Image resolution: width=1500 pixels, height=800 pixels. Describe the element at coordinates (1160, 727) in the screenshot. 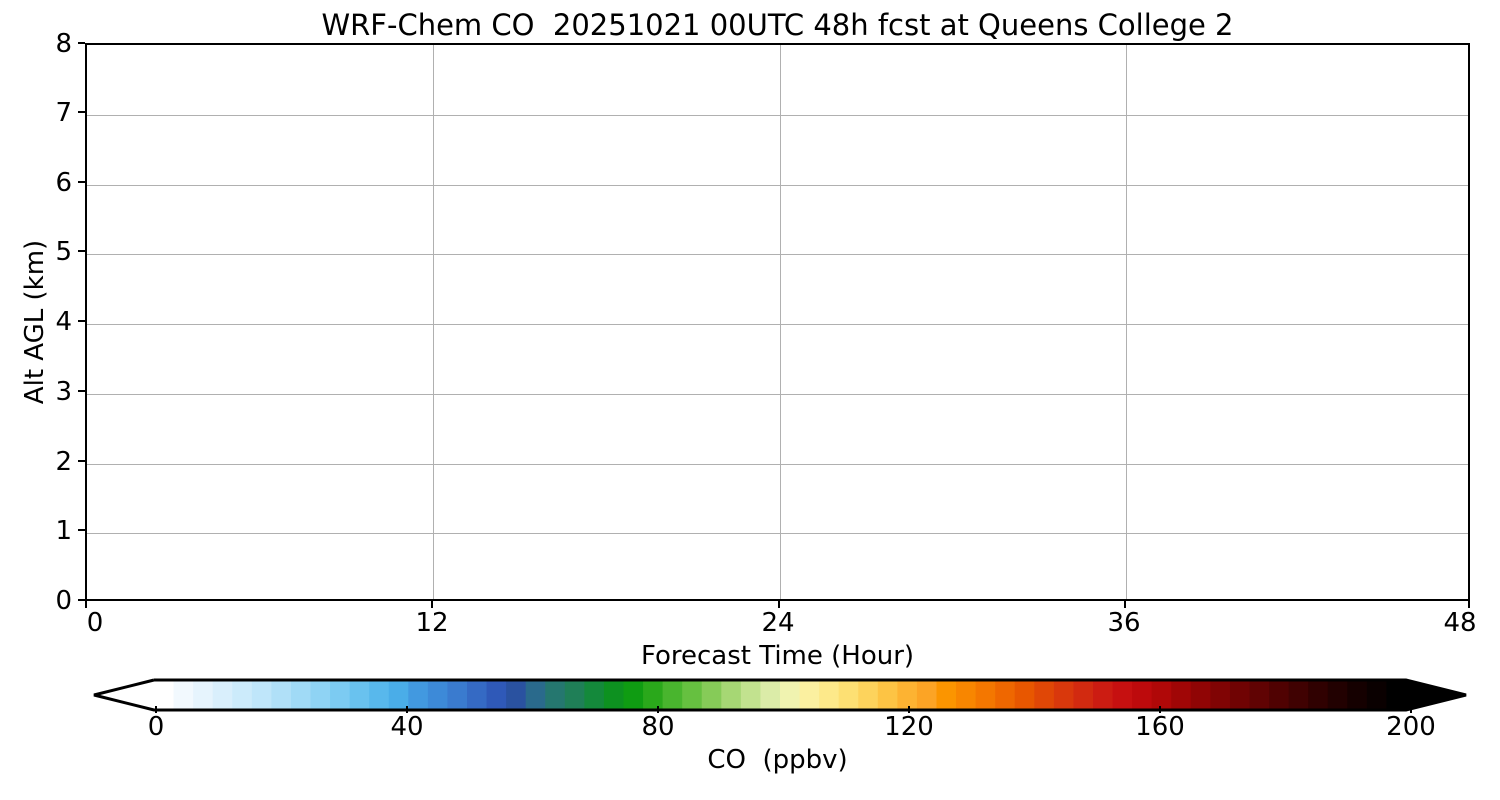

I see `colorbar-tick-label: 160` at that location.